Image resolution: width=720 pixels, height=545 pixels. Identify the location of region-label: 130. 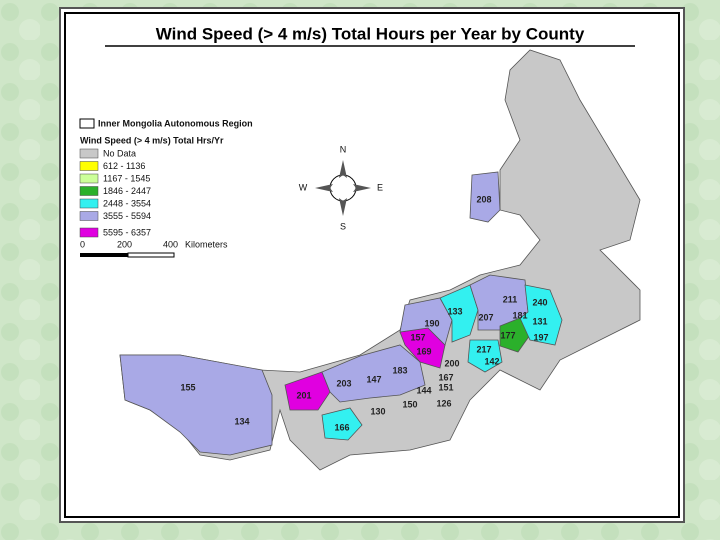
(377, 411).